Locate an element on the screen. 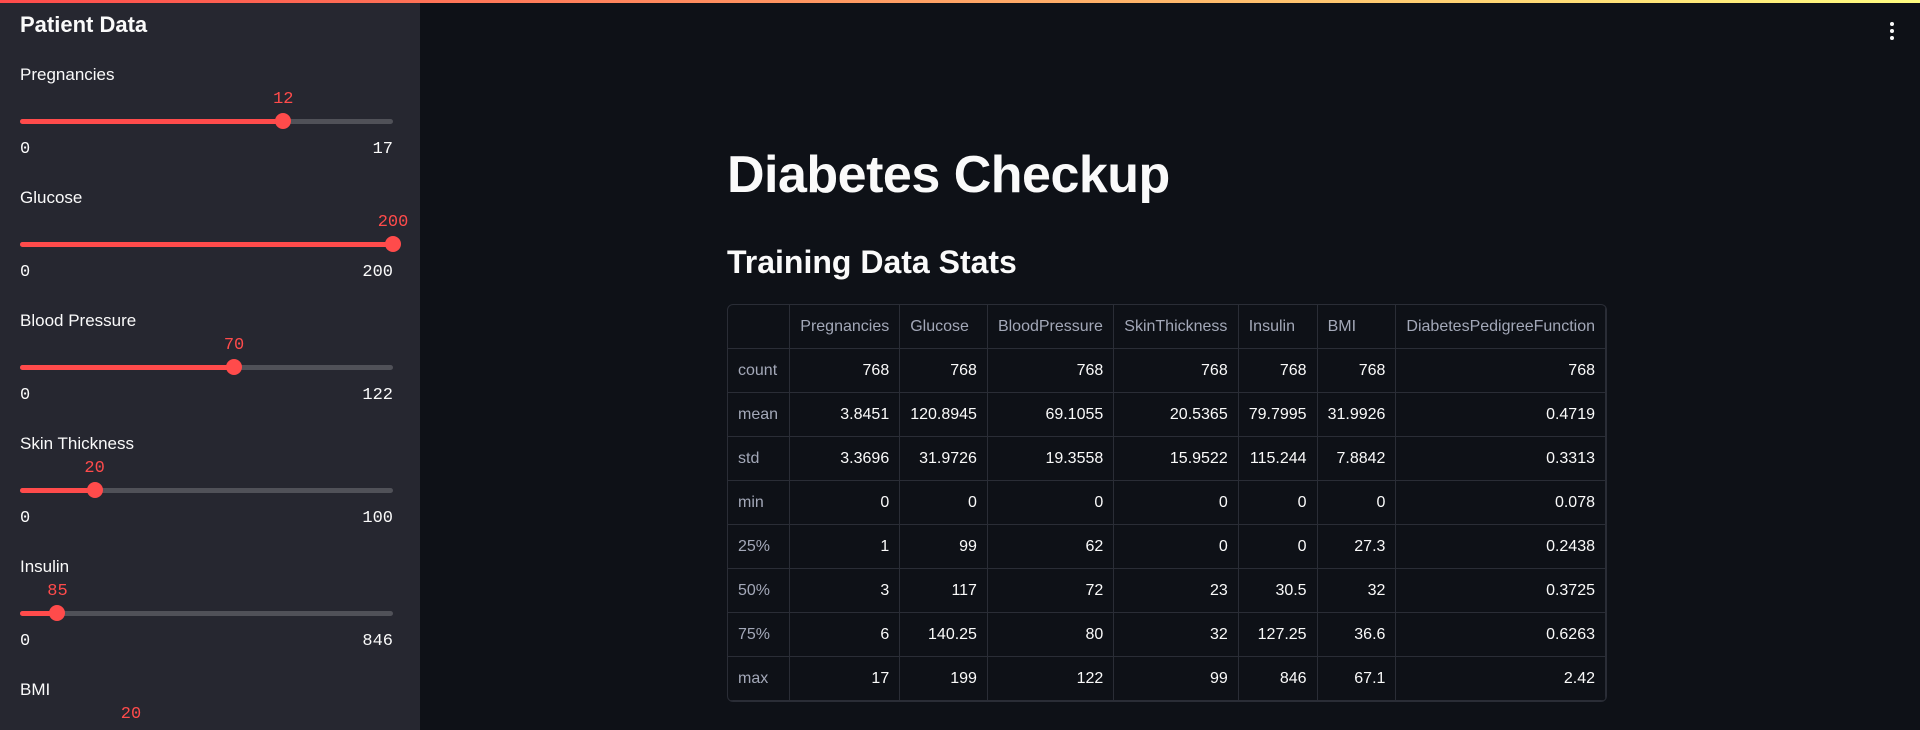  slider-max: 846 is located at coordinates (377, 641).